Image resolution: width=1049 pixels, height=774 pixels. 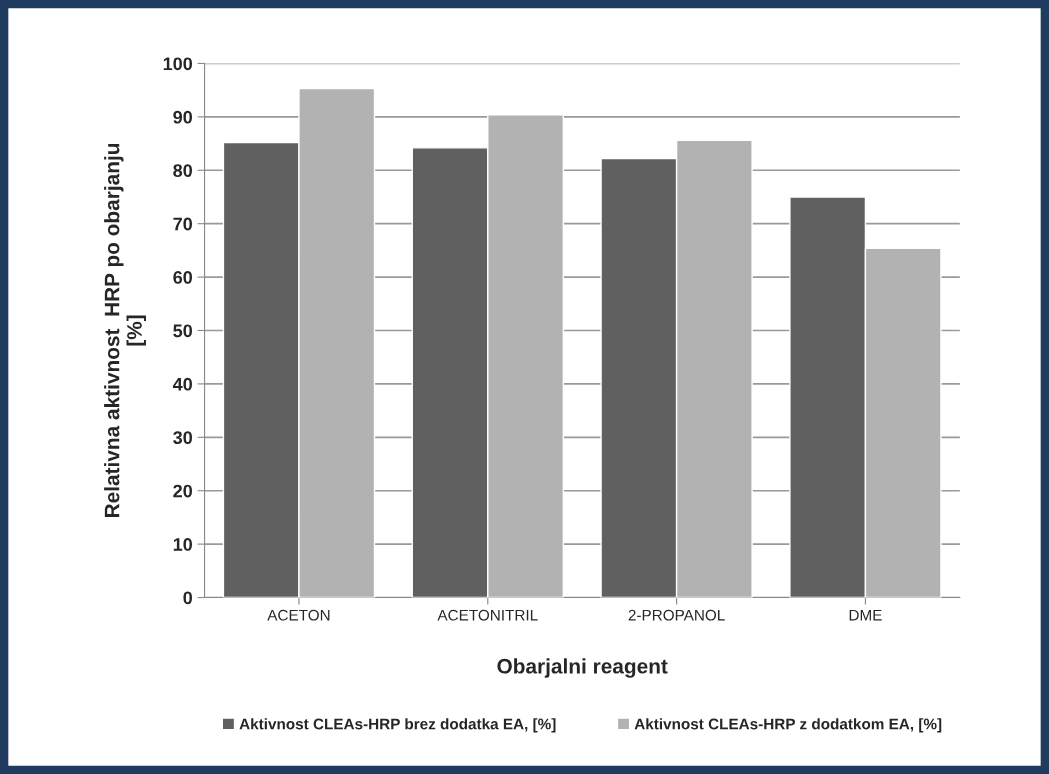 I want to click on y-tick-label: 100, so click(x=178, y=64).